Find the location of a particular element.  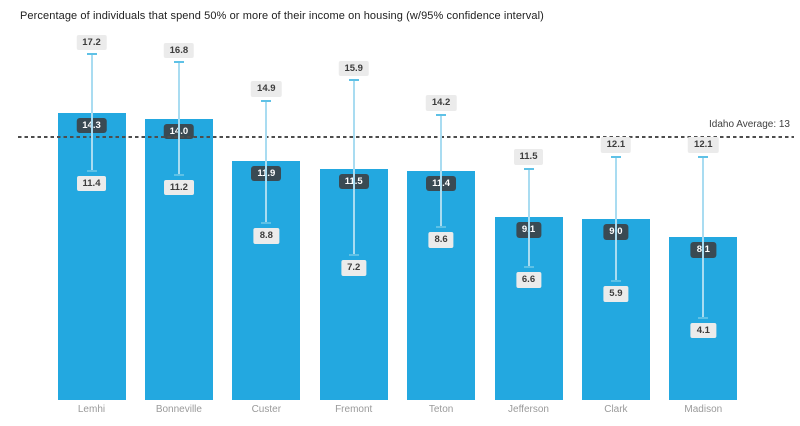

ci-lower-label: 11.2 is located at coordinates (178, 187).